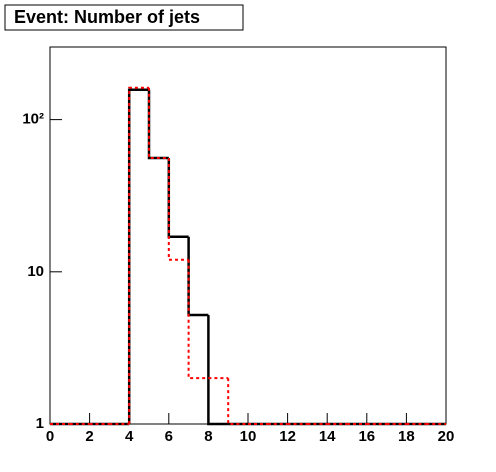  Describe the element at coordinates (40, 423) in the screenshot. I see `y-tick-label: 1` at that location.